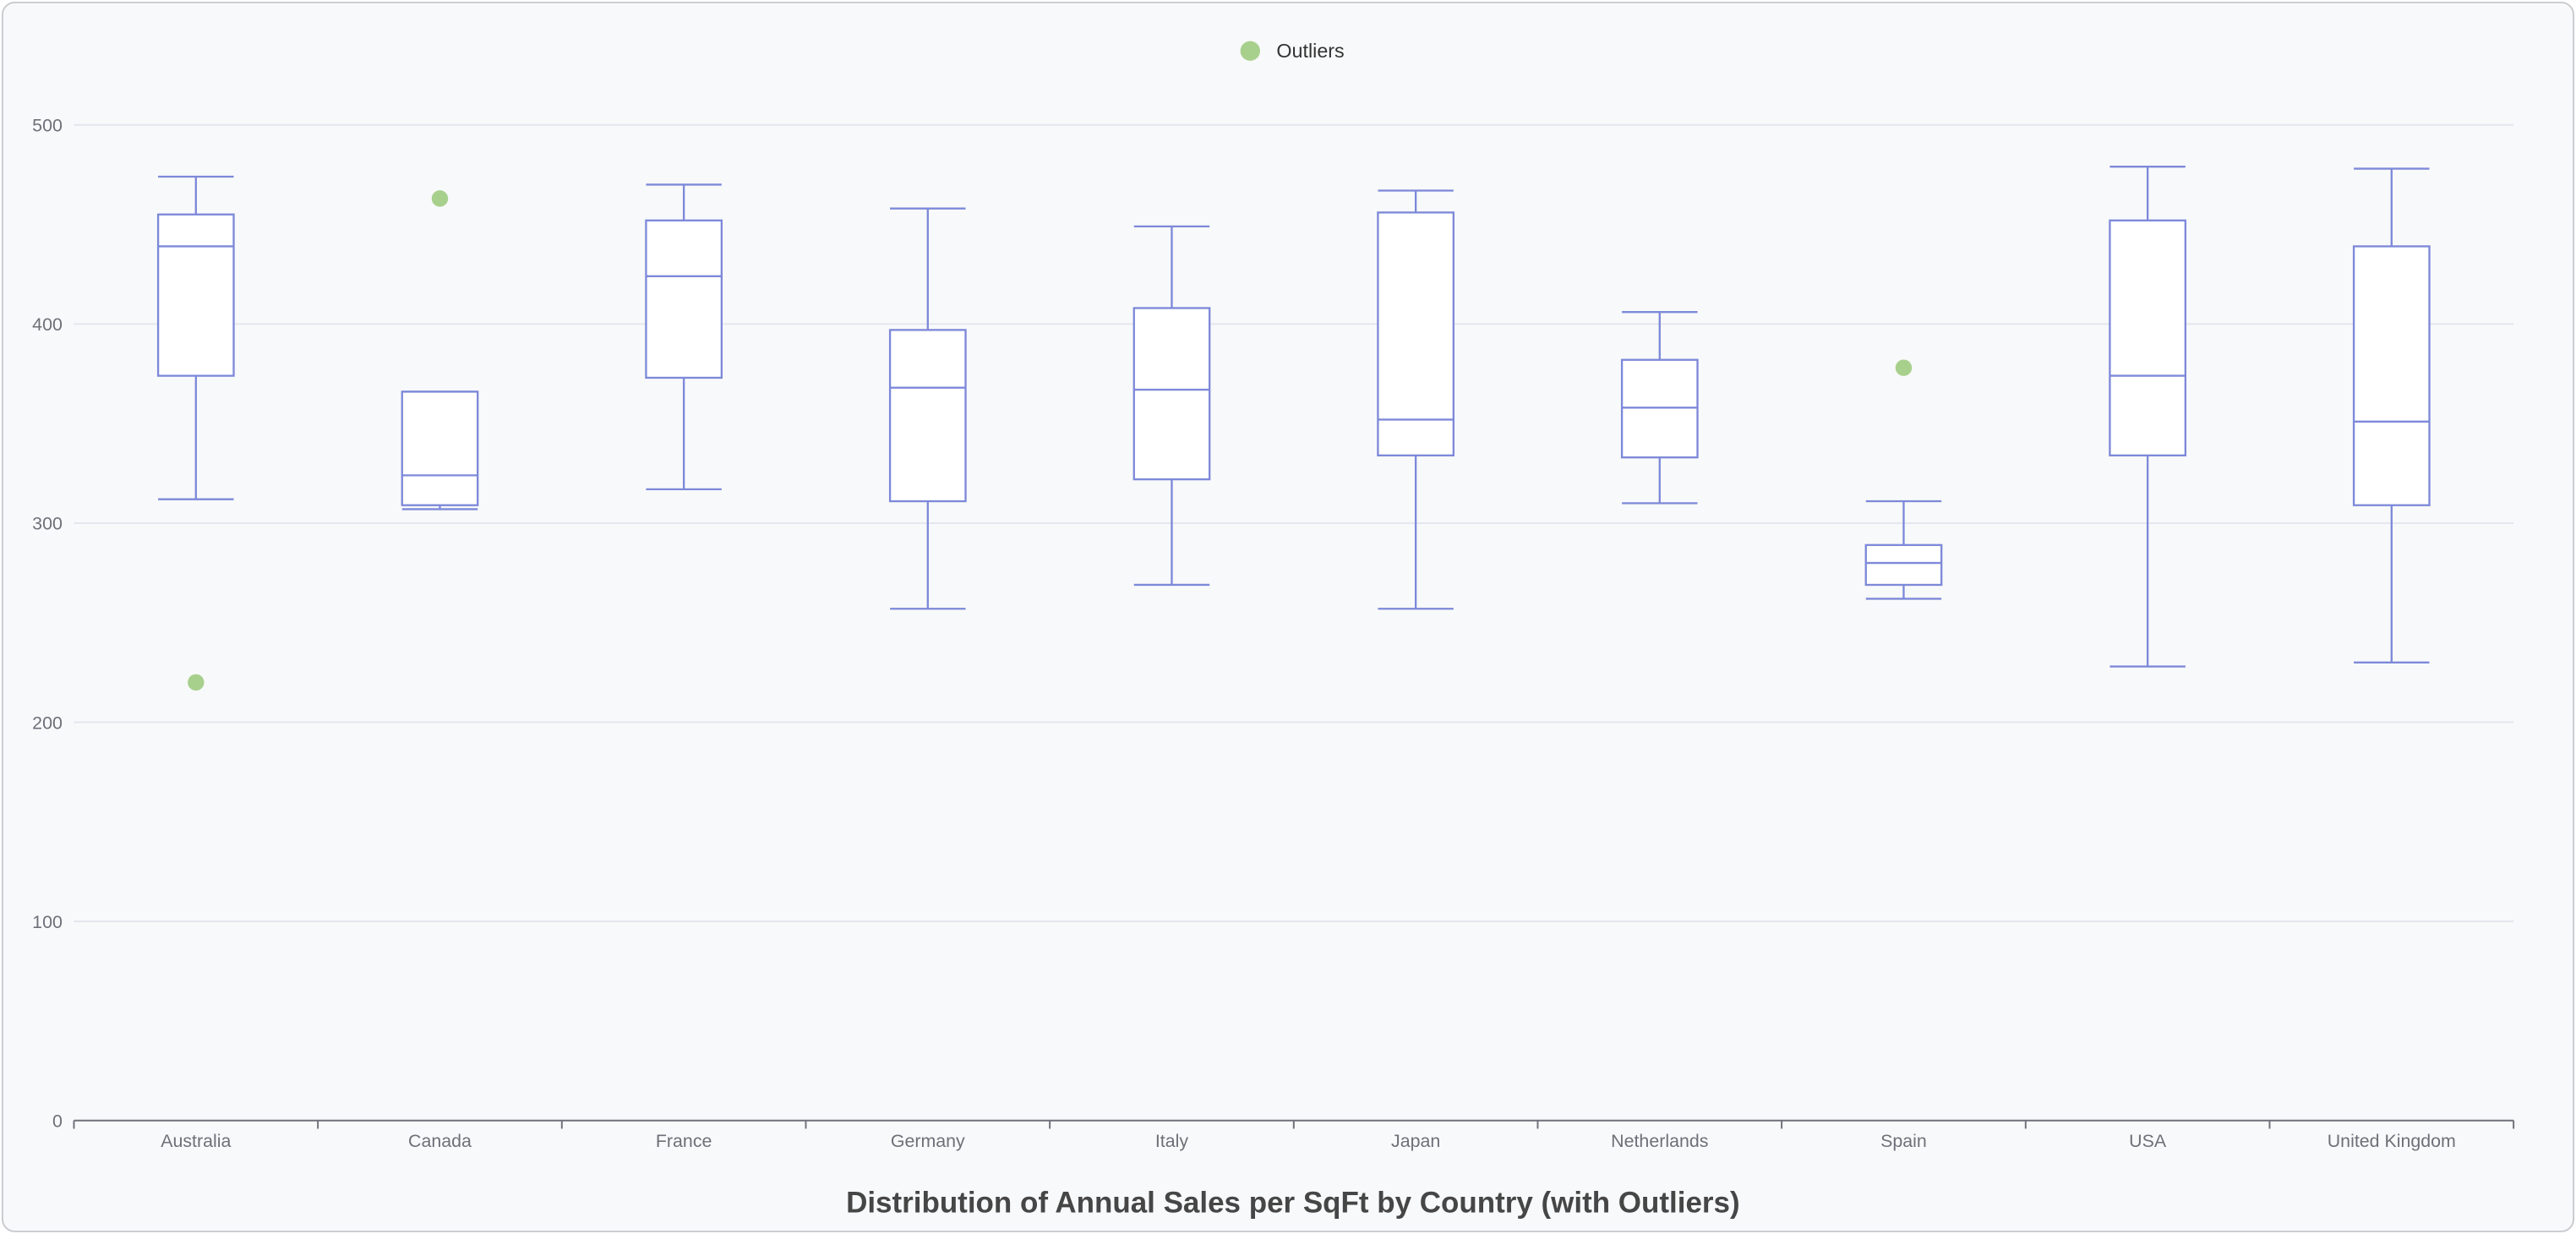 The width and height of the screenshot is (2576, 1234). What do you see at coordinates (1903, 1141) in the screenshot?
I see `x-tick-label: Spain` at bounding box center [1903, 1141].